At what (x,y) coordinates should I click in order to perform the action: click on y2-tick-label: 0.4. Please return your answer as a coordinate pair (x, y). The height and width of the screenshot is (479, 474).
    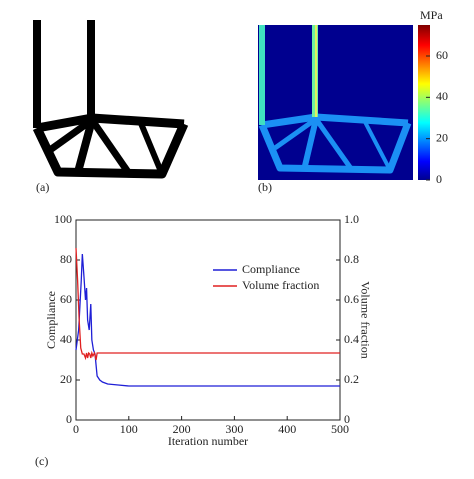
    Looking at the image, I should click on (351, 339).